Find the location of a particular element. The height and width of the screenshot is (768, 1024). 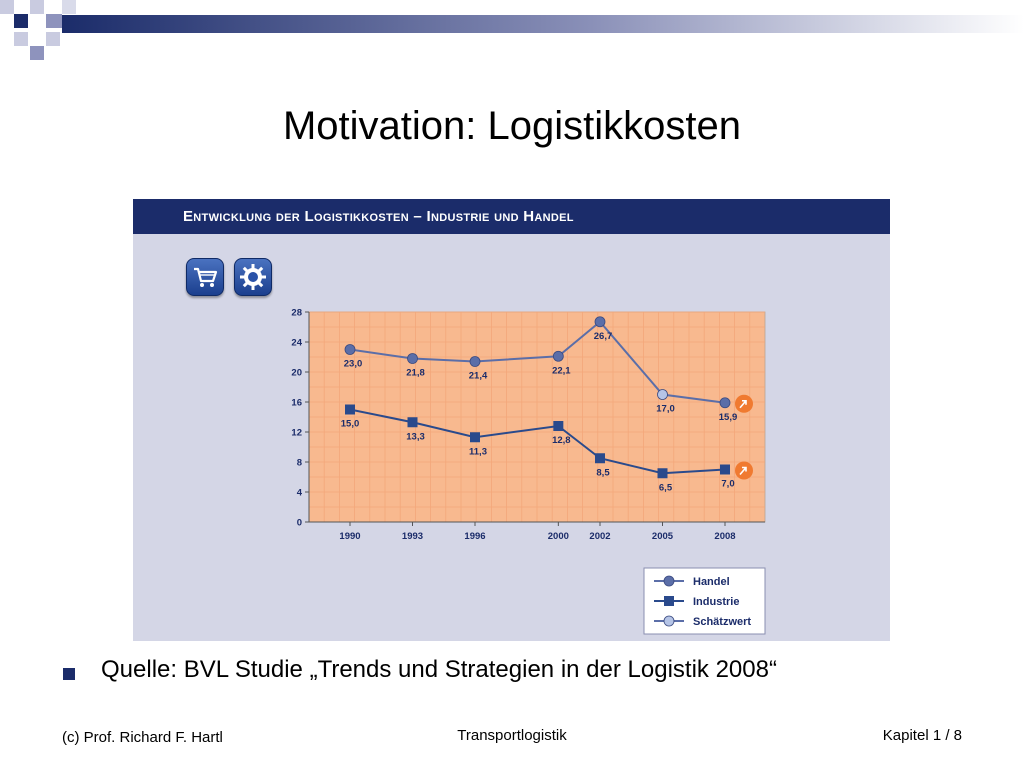

header-decoration is located at coordinates (512, 30).